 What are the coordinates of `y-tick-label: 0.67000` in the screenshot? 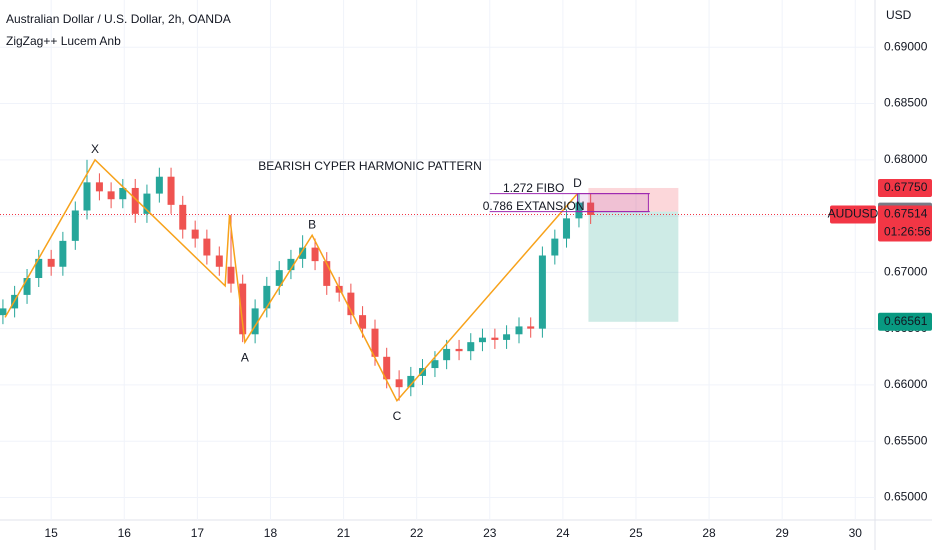 It's located at (906, 272).